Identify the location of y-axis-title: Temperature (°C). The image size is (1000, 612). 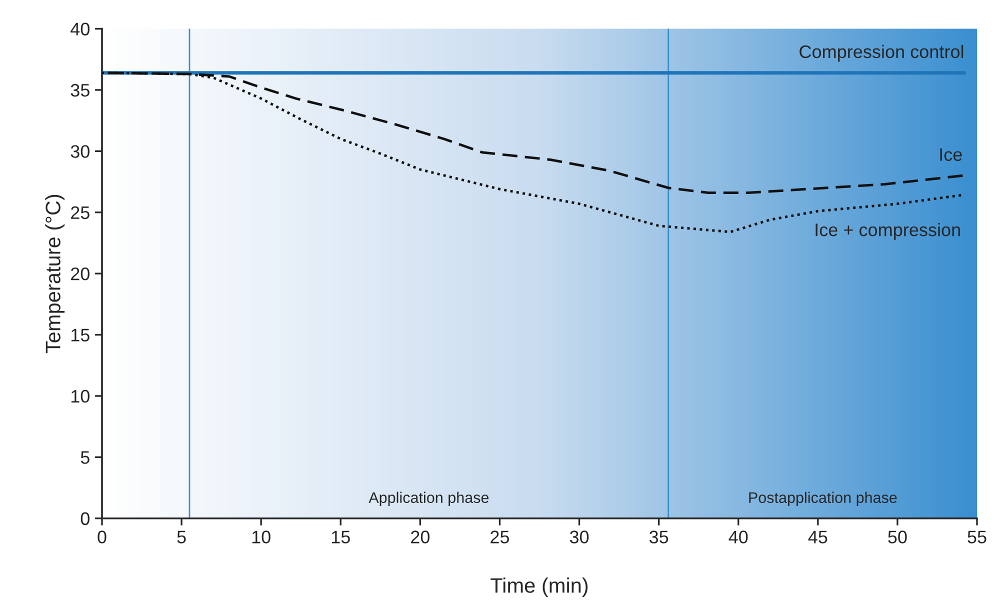
(55, 274).